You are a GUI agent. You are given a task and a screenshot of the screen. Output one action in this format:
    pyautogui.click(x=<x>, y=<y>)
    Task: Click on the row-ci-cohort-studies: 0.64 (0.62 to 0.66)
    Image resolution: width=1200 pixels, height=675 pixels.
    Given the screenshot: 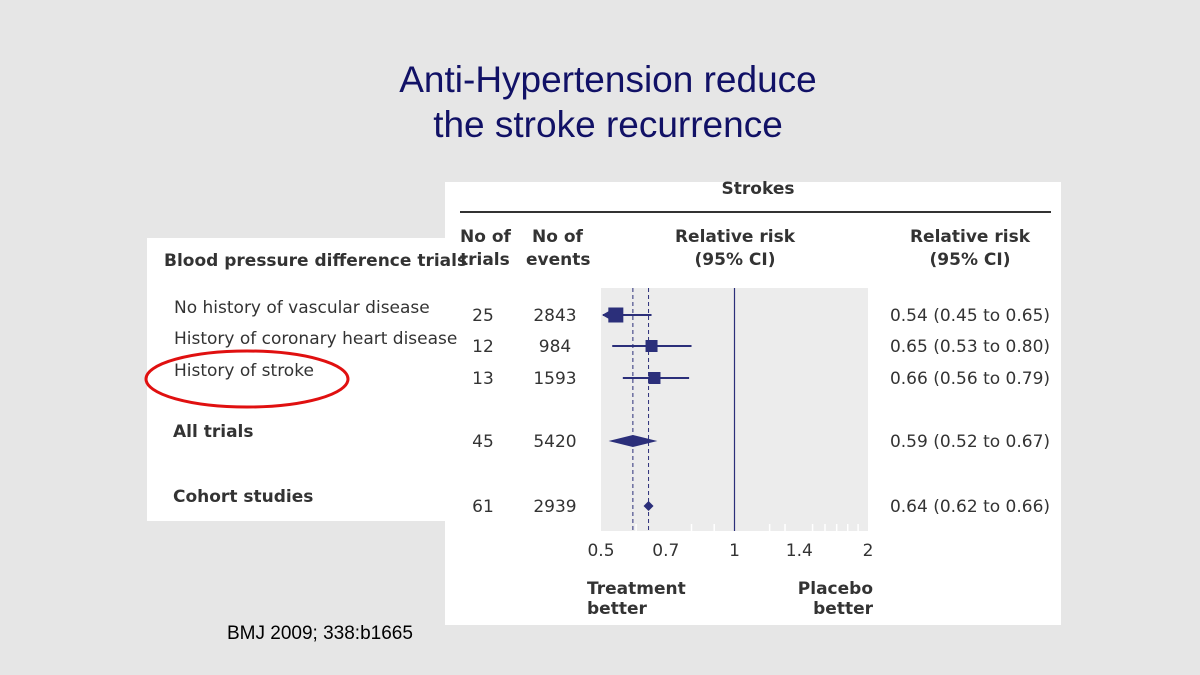 What is the action you would take?
    pyautogui.click(x=970, y=507)
    